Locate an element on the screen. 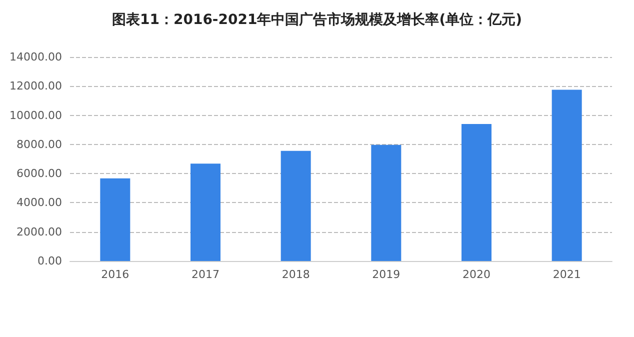 The image size is (634, 337). y-tick-label: 14000.00 is located at coordinates (36, 57).